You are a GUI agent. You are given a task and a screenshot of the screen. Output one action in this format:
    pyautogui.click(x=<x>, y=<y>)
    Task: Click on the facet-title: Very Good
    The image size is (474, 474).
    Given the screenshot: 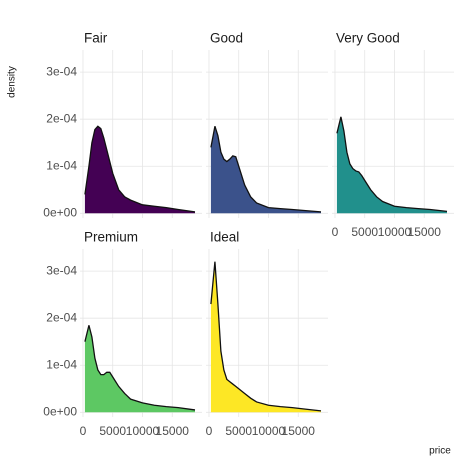 What is the action you would take?
    pyautogui.click(x=368, y=38)
    